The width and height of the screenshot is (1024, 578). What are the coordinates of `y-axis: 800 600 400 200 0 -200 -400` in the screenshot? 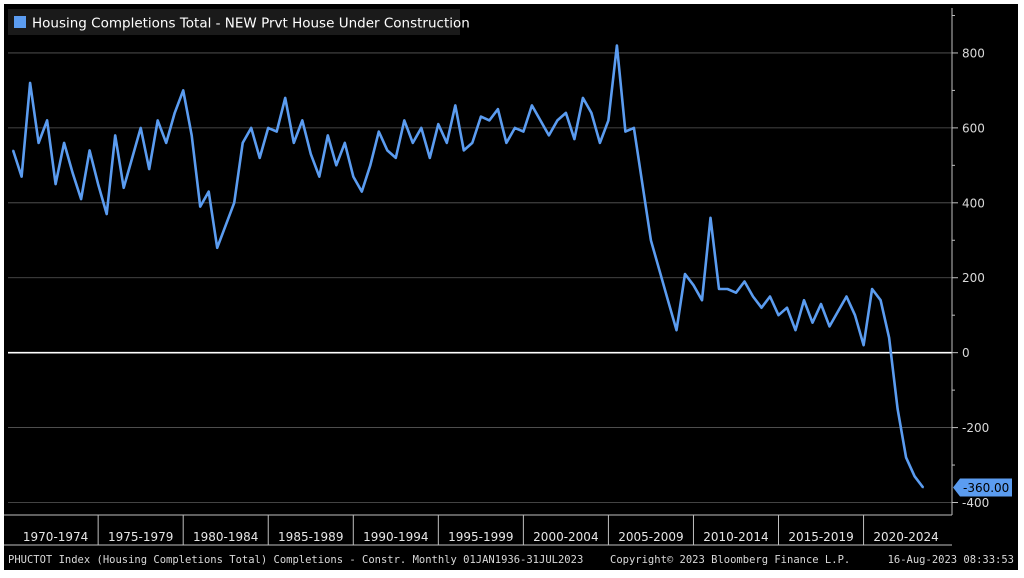 It's located at (970, 261).